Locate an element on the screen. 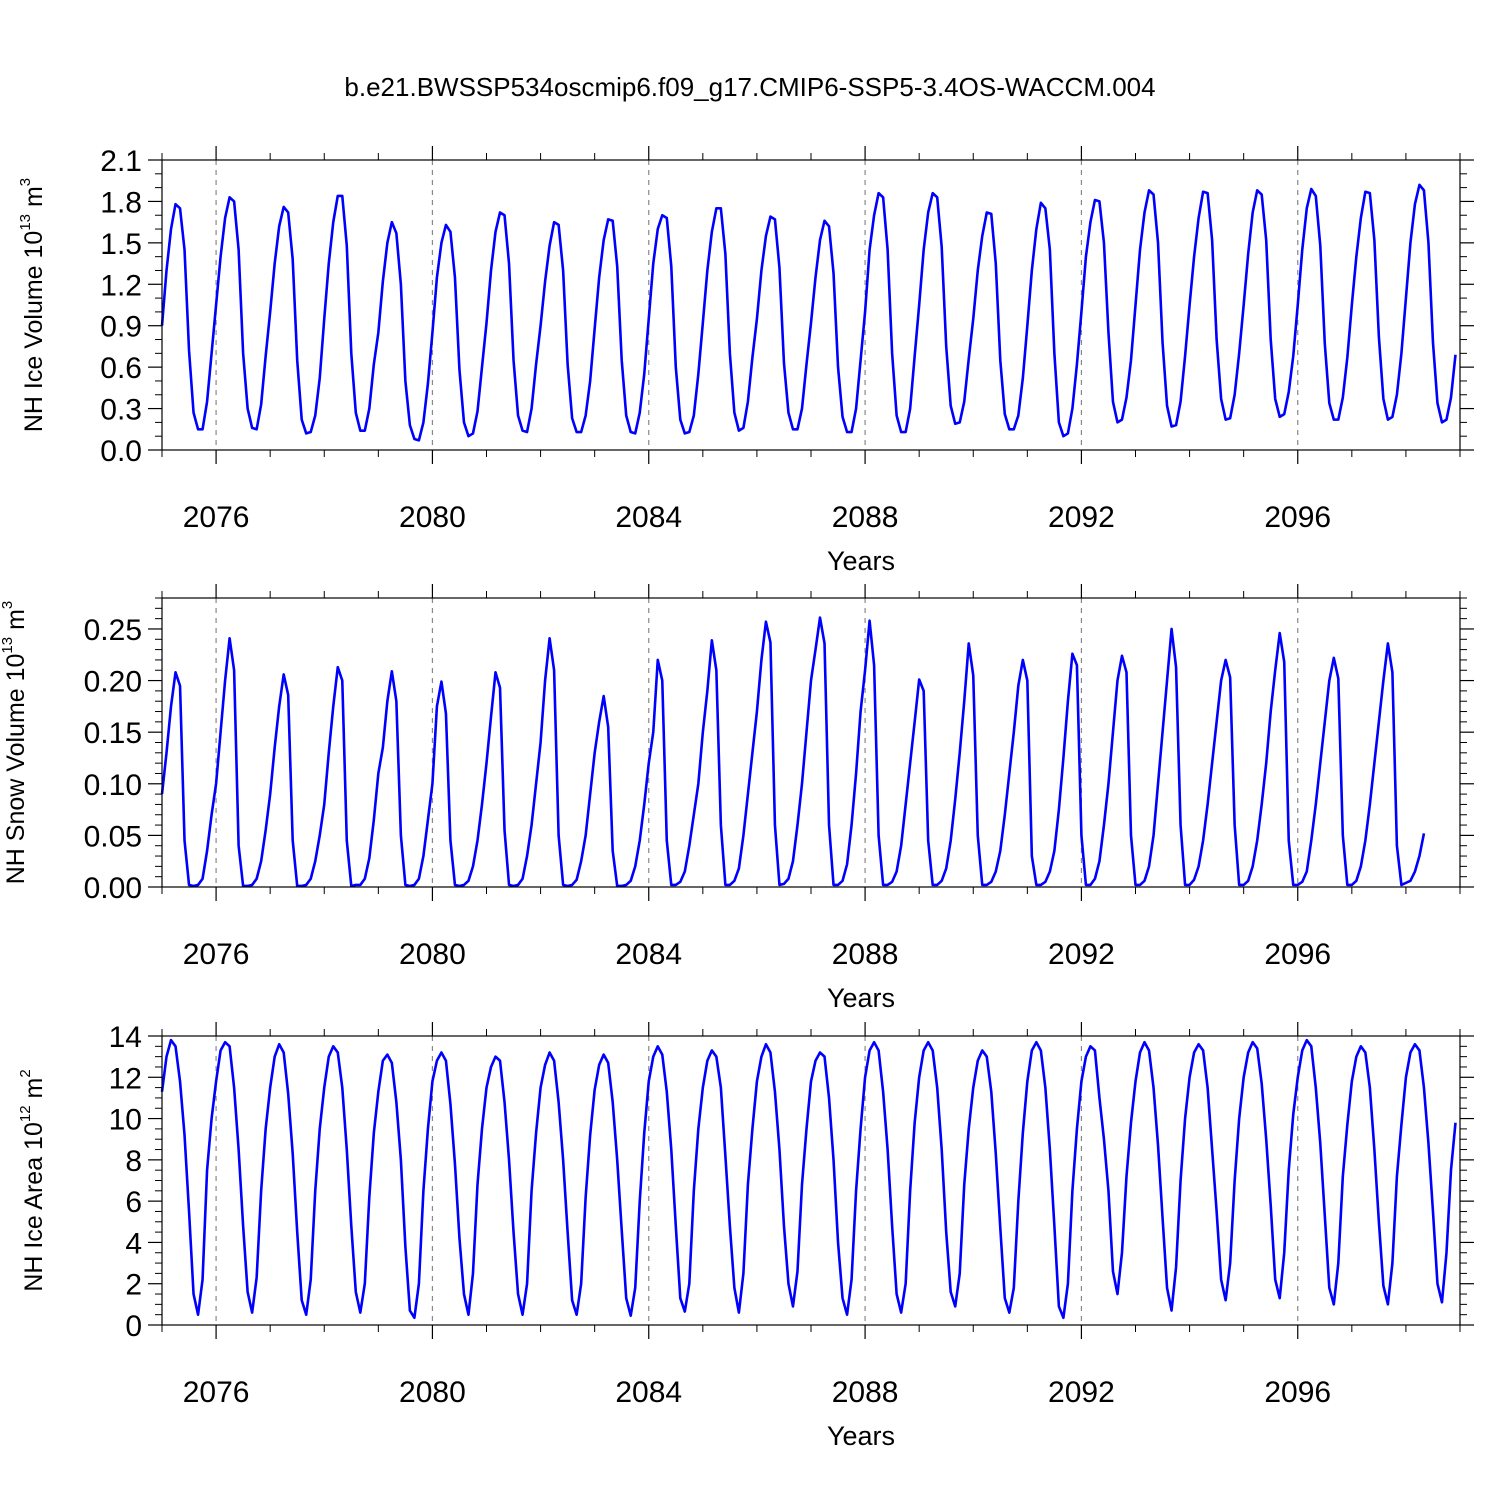 The image size is (1500, 1500). panel-1-y-tick-label: 2.1 is located at coordinates (121, 161).